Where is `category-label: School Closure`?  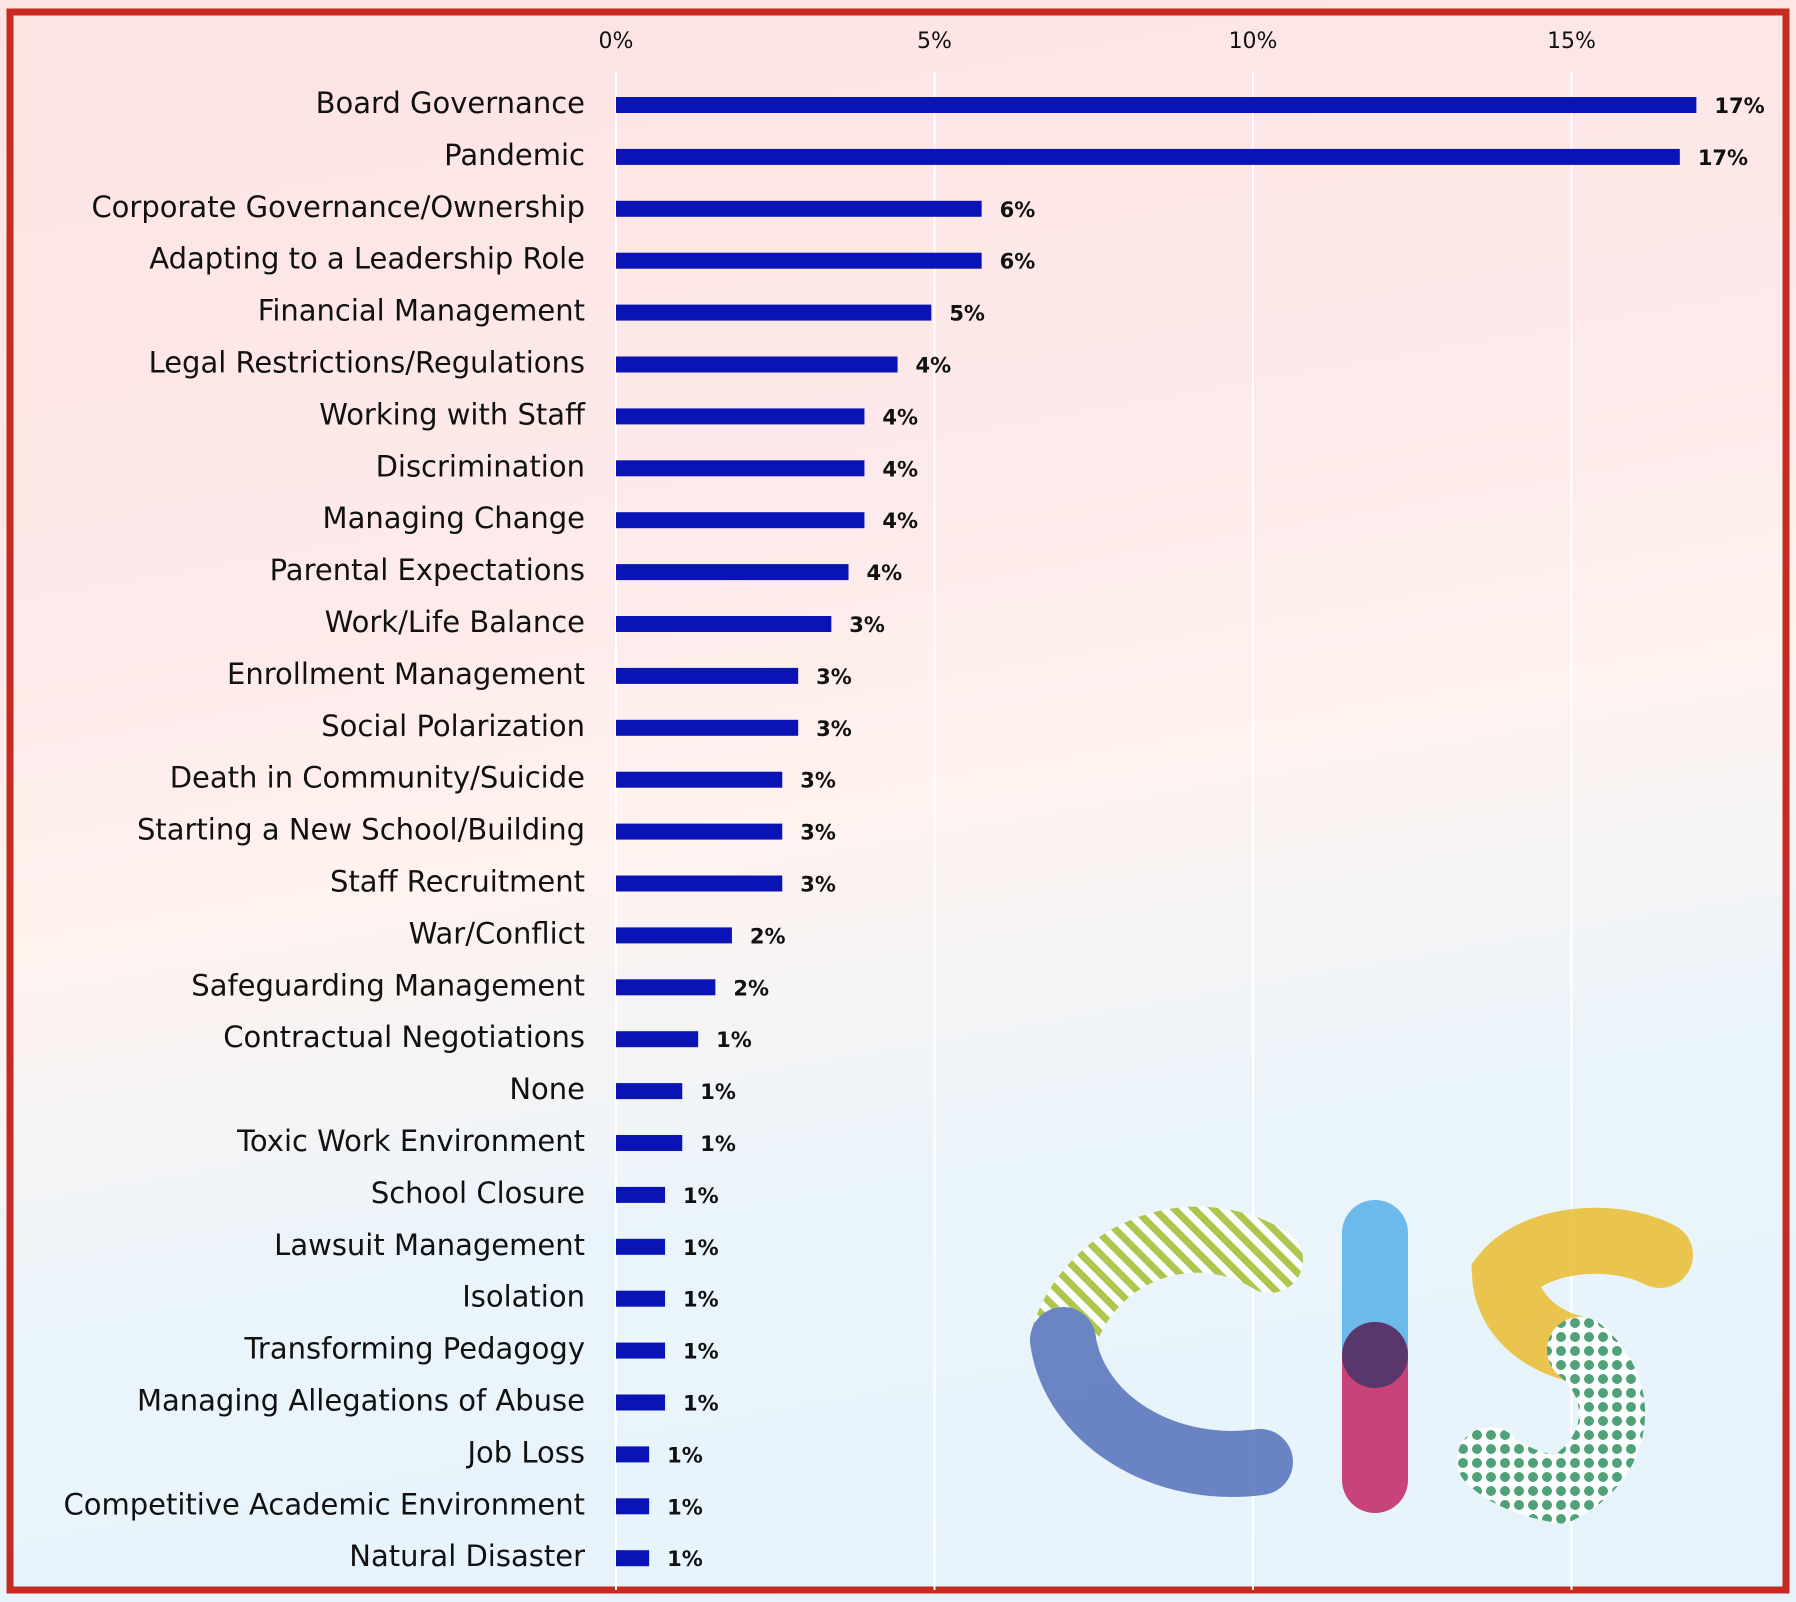
category-label: School Closure is located at coordinates (478, 1193).